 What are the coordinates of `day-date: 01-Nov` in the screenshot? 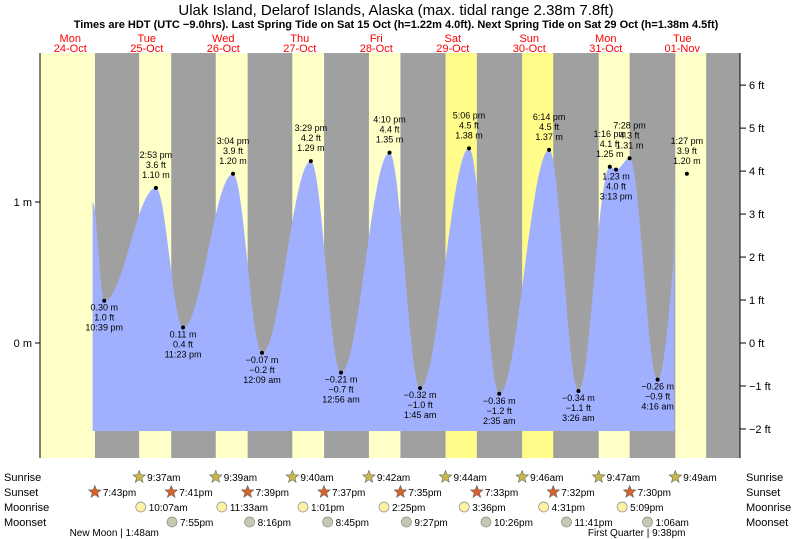 It's located at (683, 49).